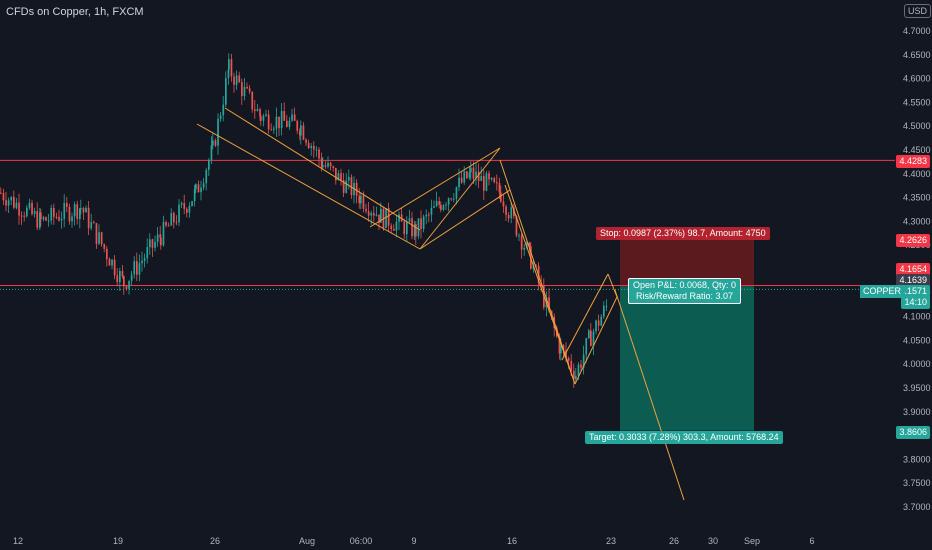 Image resolution: width=932 pixels, height=550 pixels. I want to click on stop-price-label: 4.2626, so click(913, 240).